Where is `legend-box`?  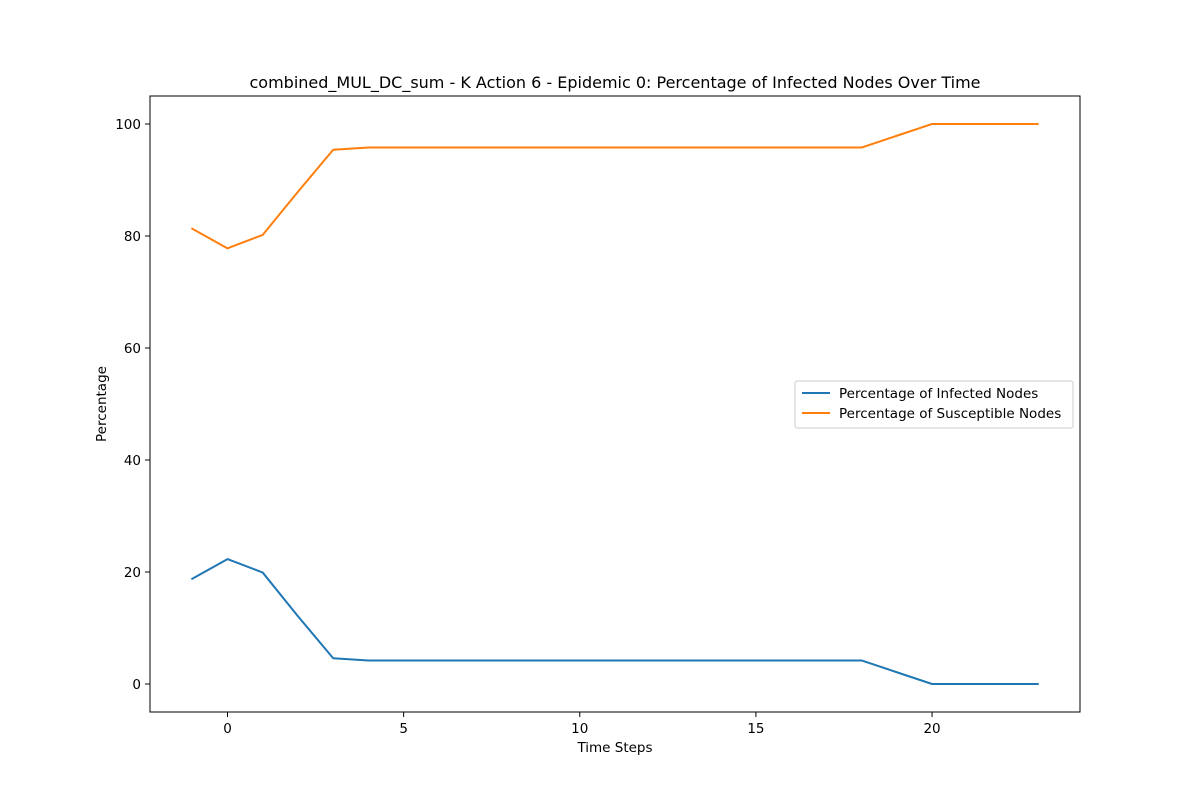 legend-box is located at coordinates (934, 404).